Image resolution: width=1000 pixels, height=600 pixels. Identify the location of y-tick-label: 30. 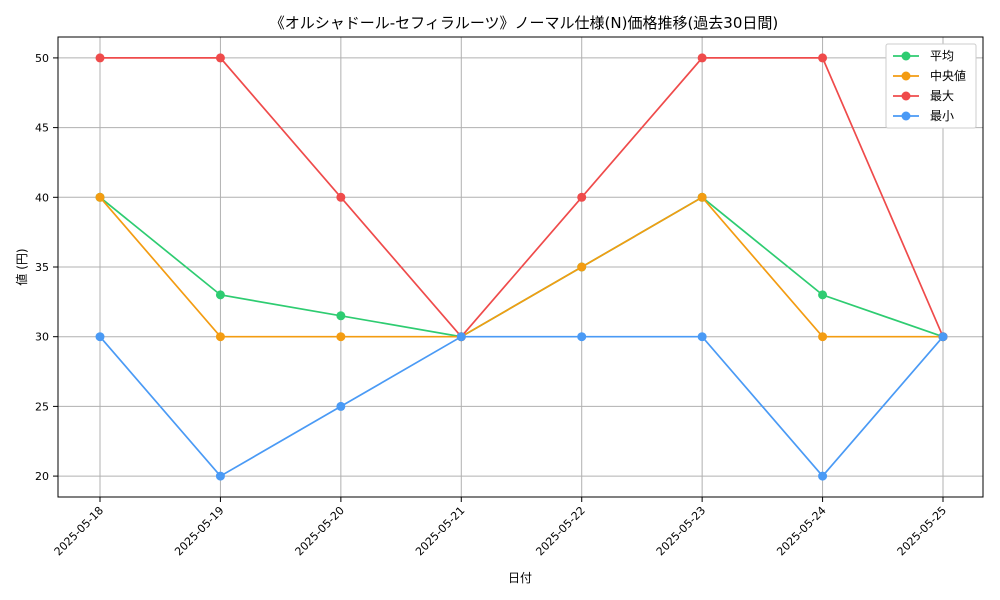
(42, 337).